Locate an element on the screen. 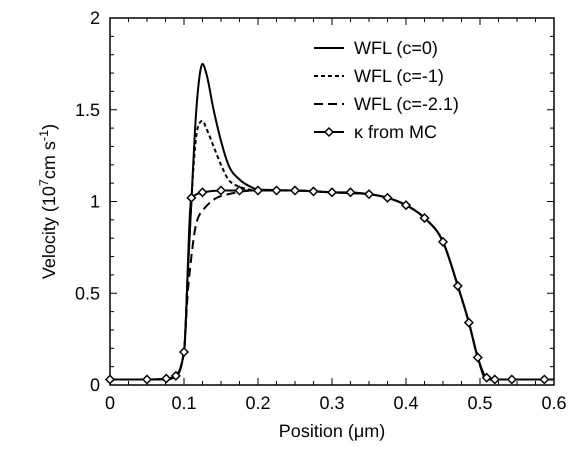 This screenshot has width=580, height=454. x-tick-label: 0 is located at coordinates (110, 403).